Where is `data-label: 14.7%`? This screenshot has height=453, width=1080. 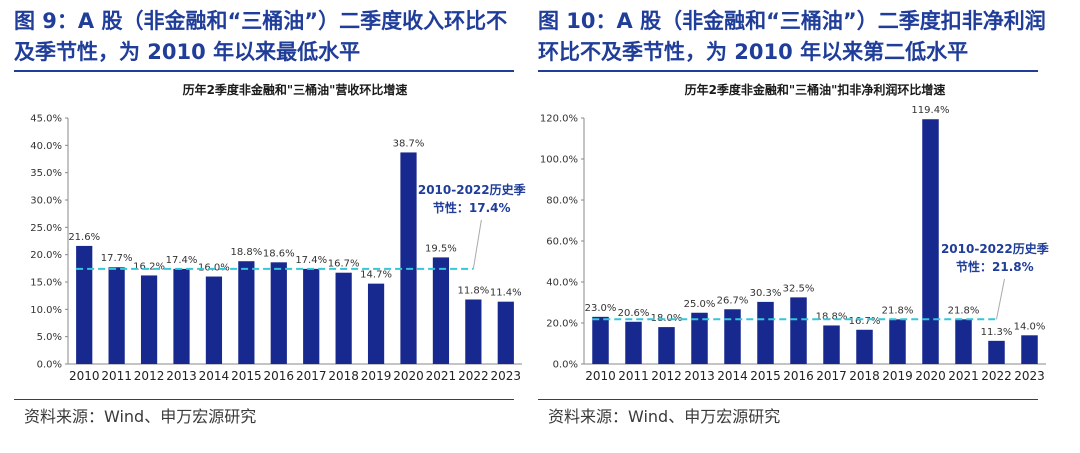 data-label: 14.7% is located at coordinates (376, 275).